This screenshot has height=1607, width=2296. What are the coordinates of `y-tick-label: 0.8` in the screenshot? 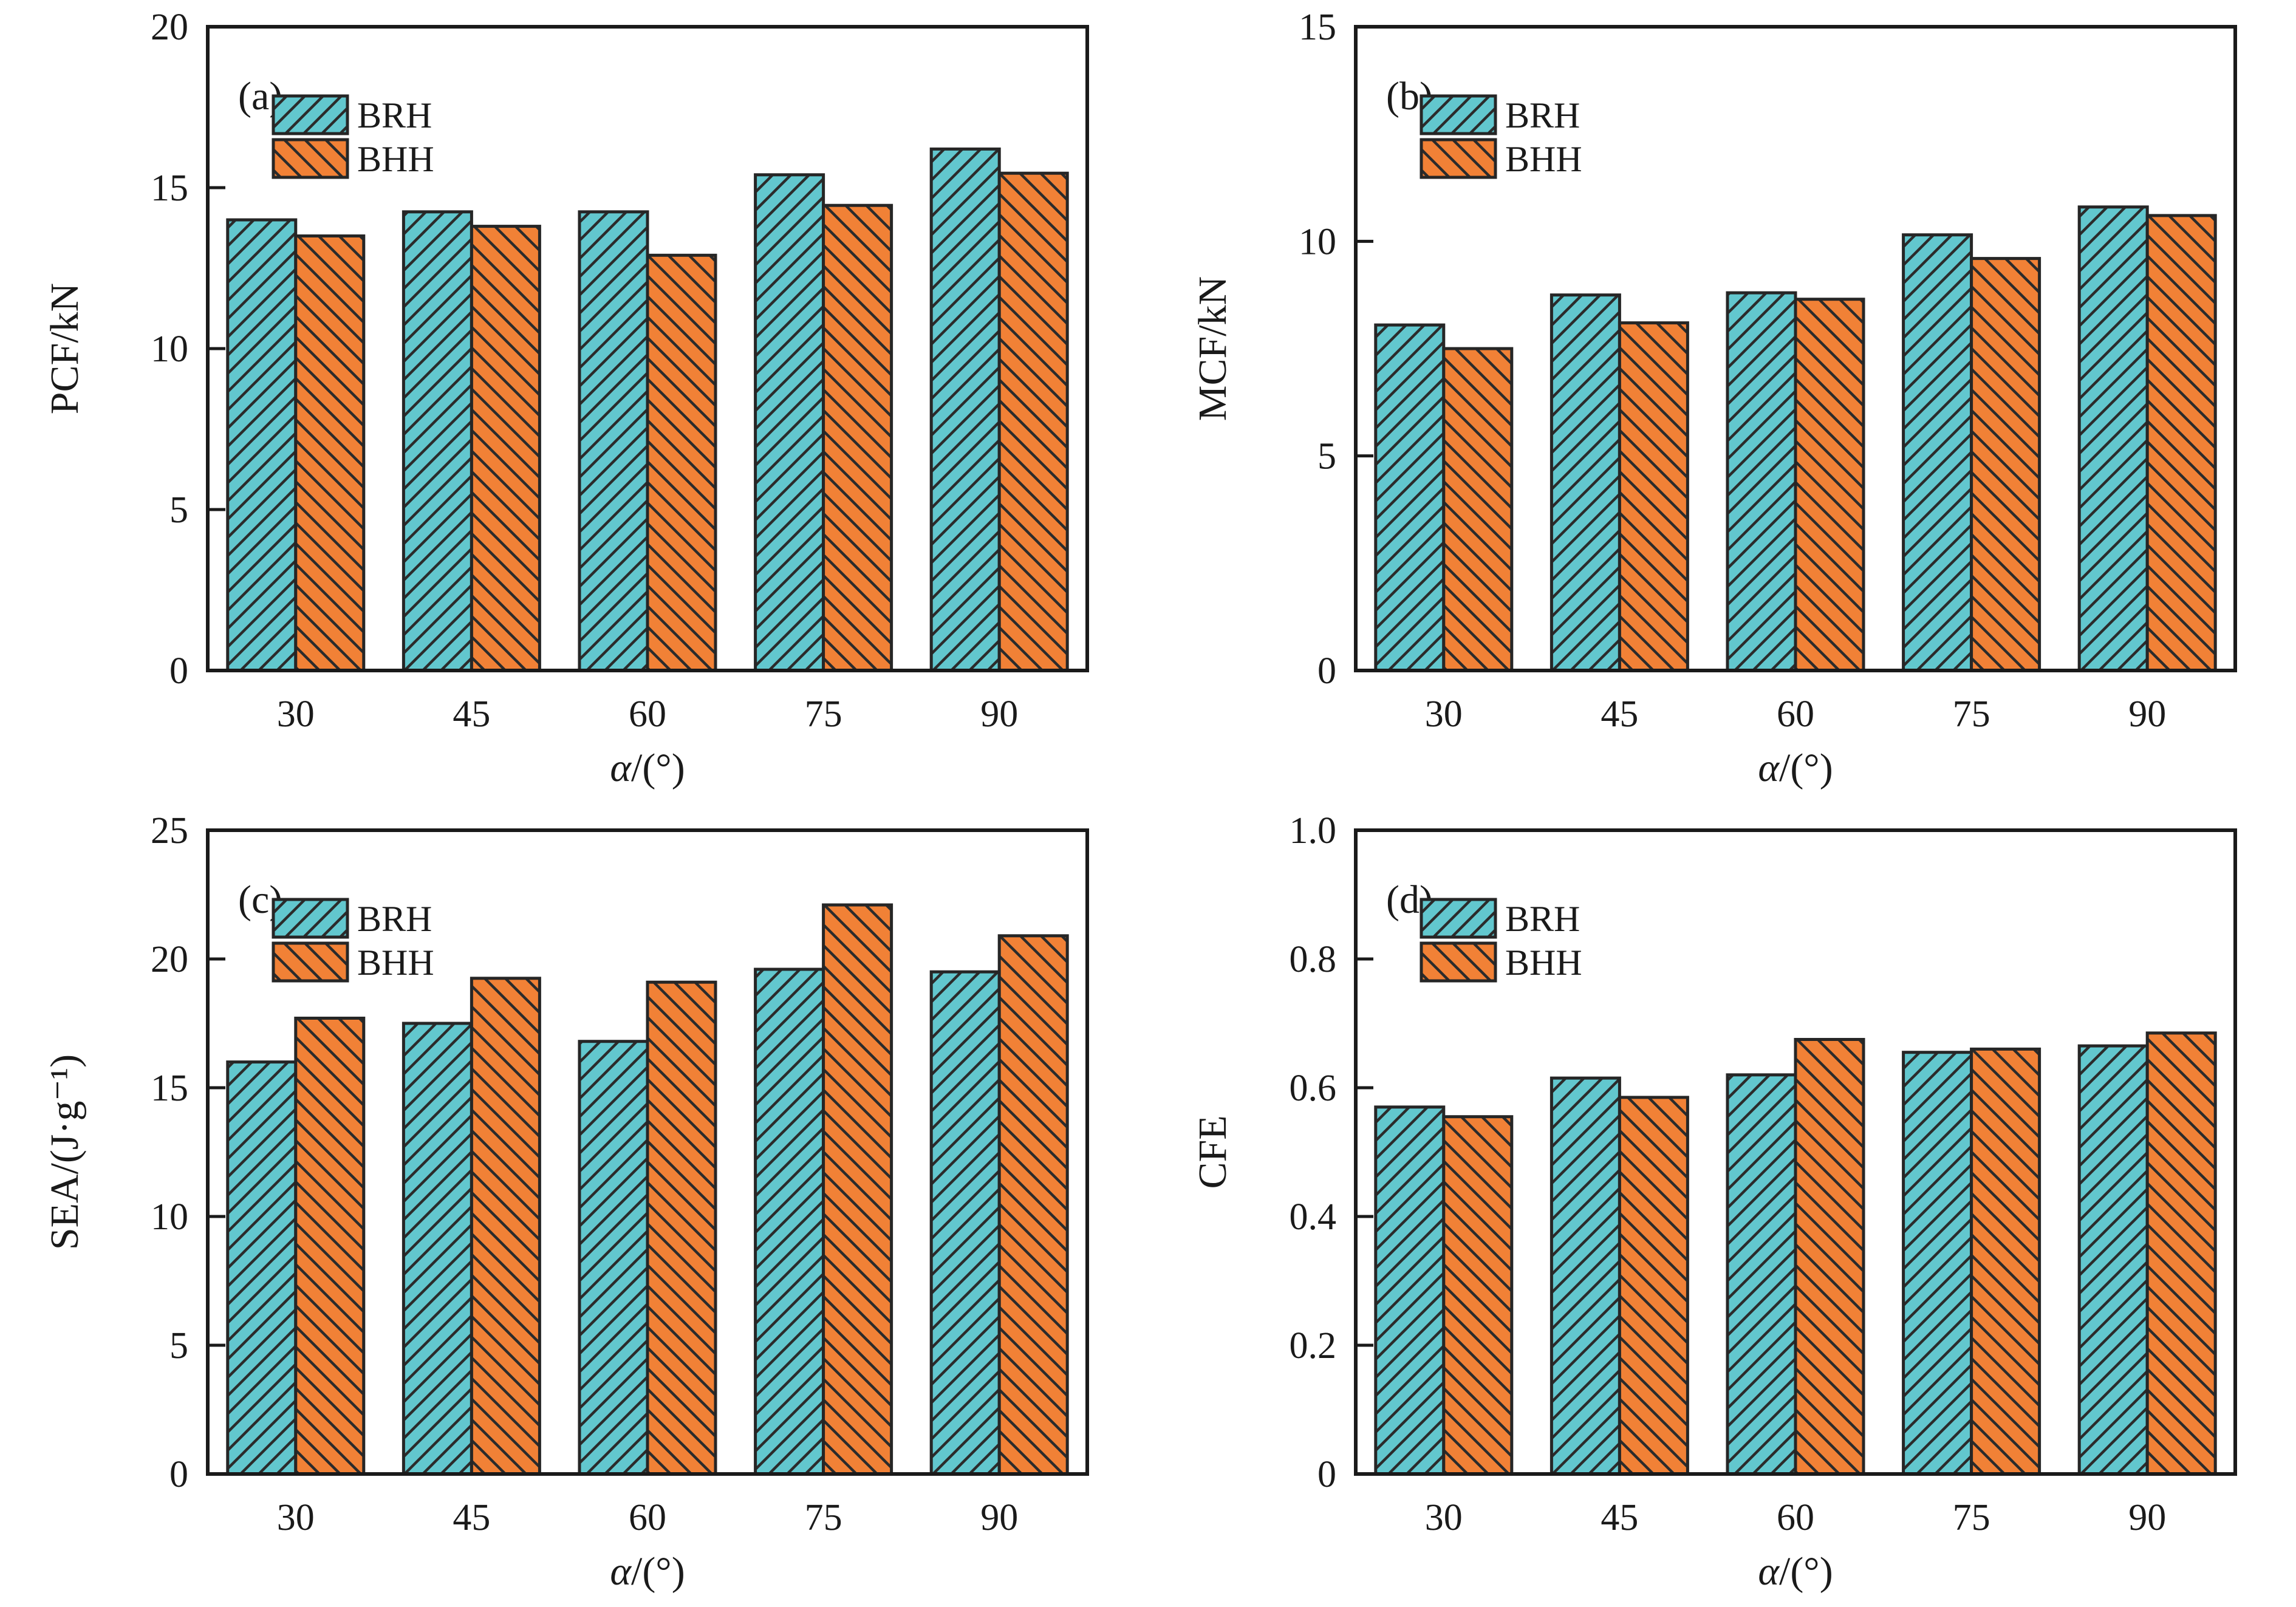 It's located at (1313, 959).